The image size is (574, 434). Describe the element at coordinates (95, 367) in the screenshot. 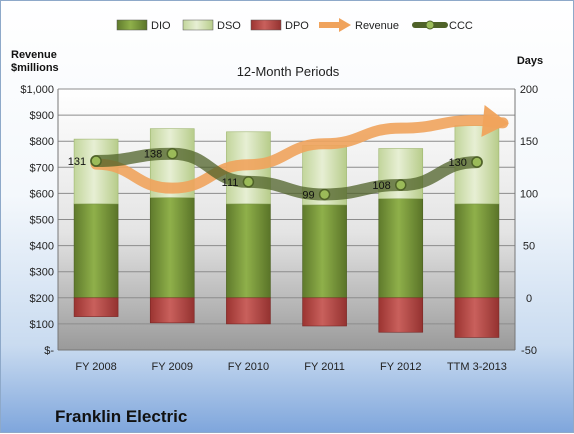

I see `x-tick-label: FY 2008` at that location.